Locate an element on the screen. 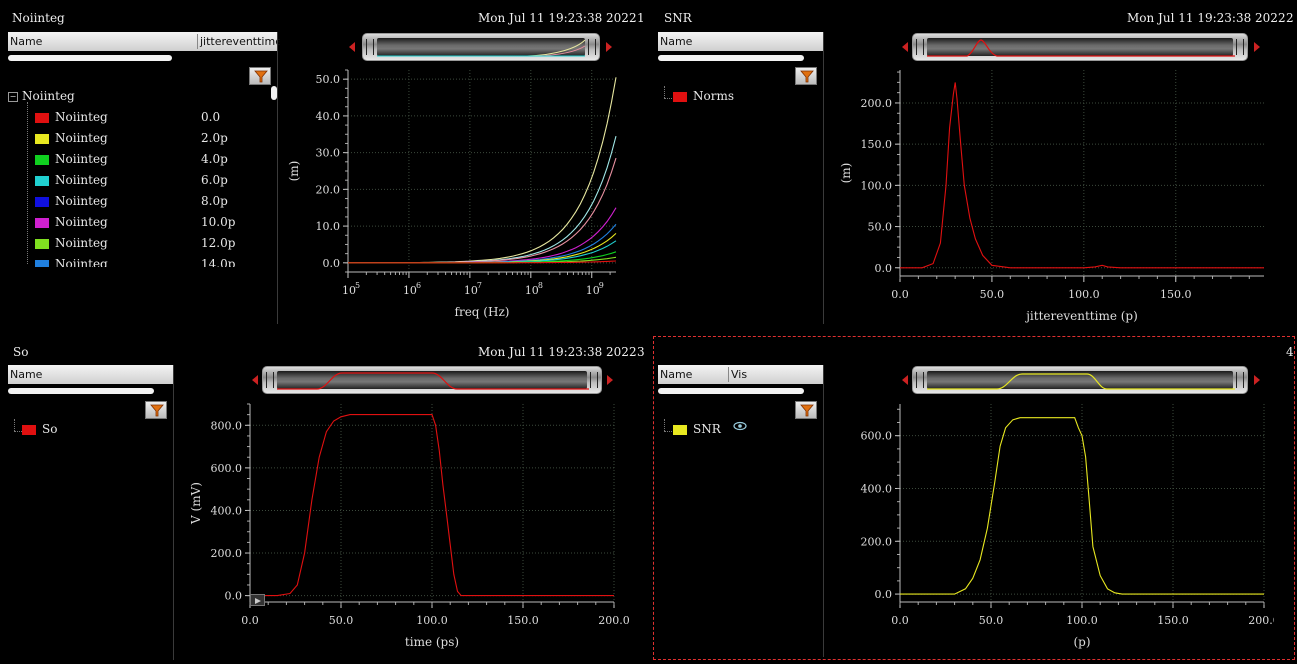 This screenshot has width=1297, height=664. legend-item-value: 14.0p is located at coordinates (218, 262).